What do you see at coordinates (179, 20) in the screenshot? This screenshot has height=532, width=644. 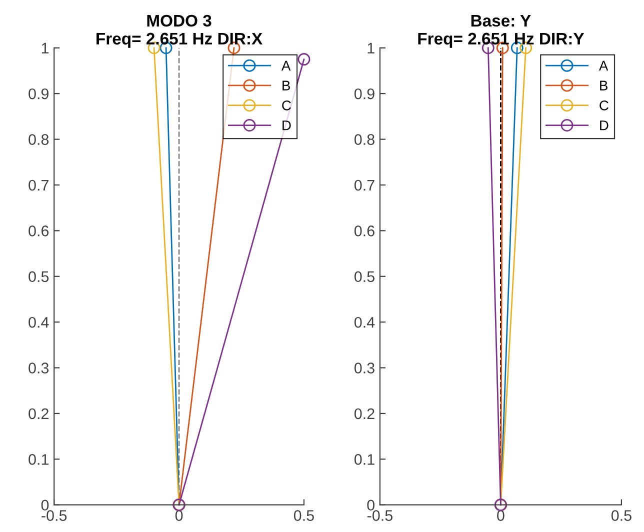 I see `chart-title: MODO 3` at bounding box center [179, 20].